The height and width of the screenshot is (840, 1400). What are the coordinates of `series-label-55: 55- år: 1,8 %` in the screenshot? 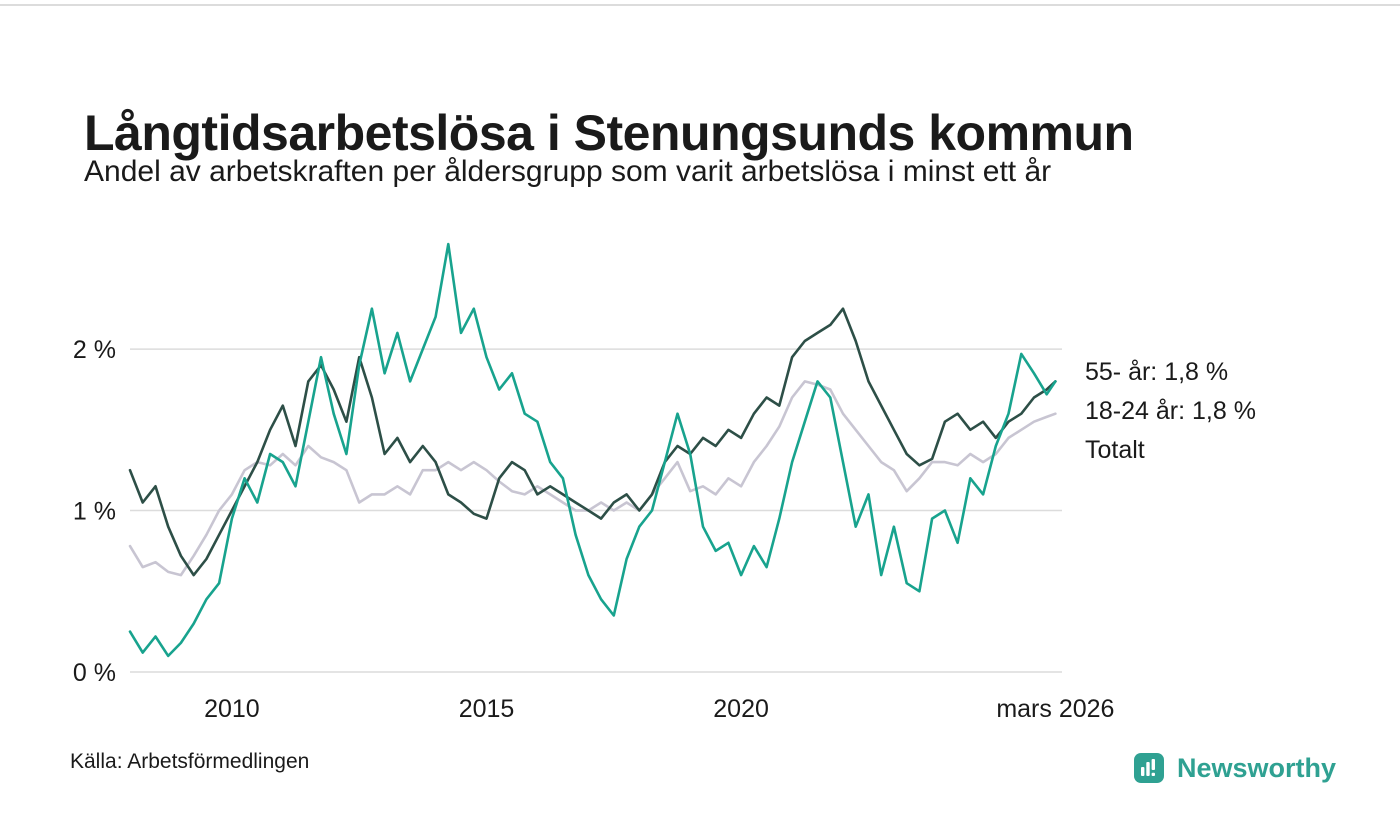 It's located at (1157, 372).